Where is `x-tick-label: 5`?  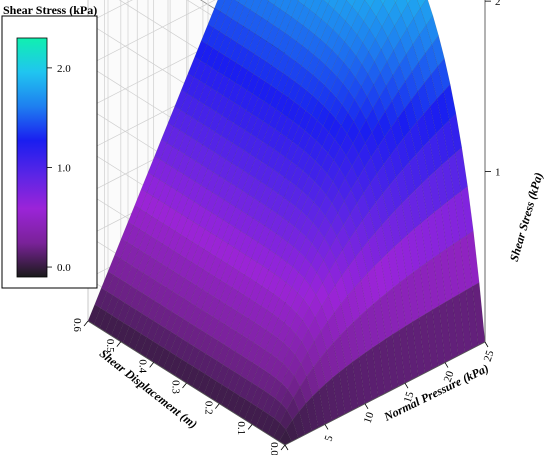 x-tick-label: 5 is located at coordinates (329, 438).